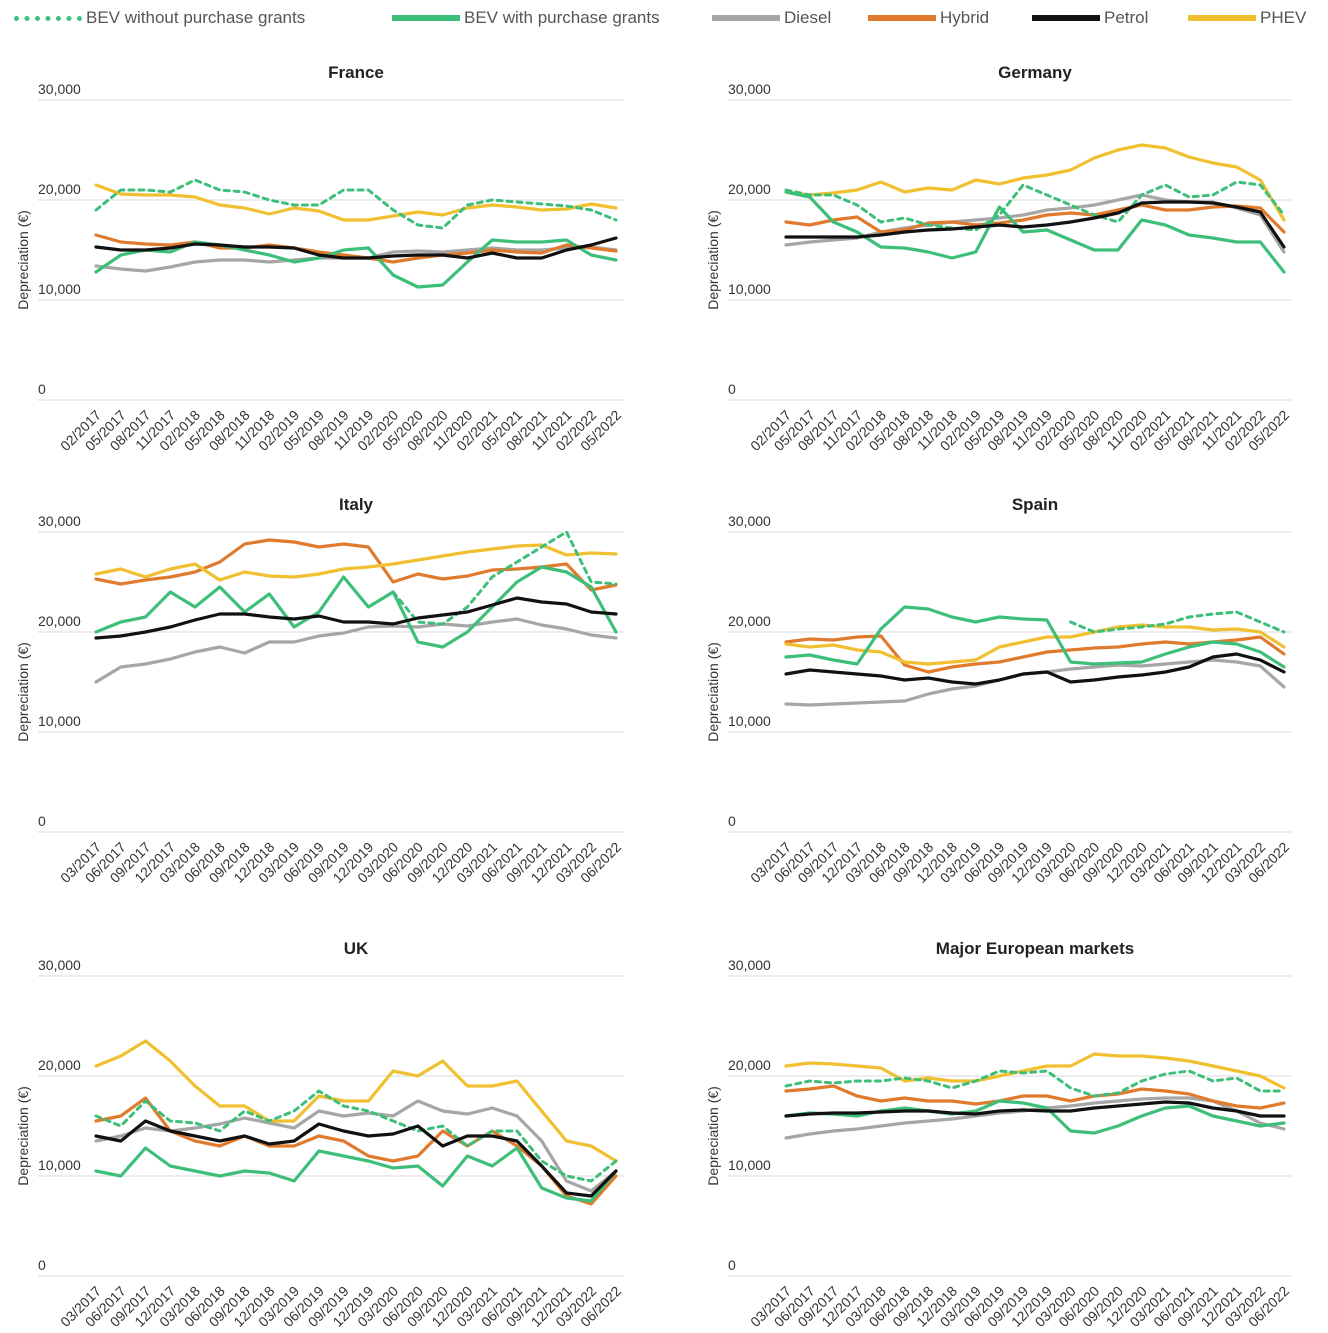  I want to click on legend-swatch-bev-with-grants, so click(426, 18).